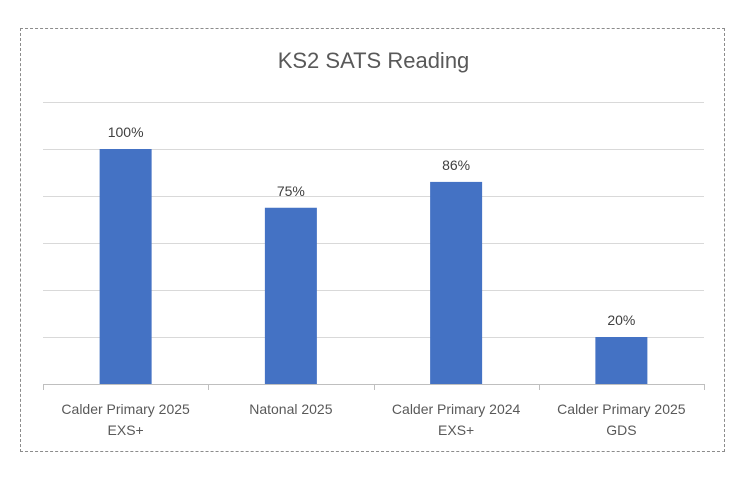 The height and width of the screenshot is (477, 747). I want to click on data-label: 86%, so click(456, 165).